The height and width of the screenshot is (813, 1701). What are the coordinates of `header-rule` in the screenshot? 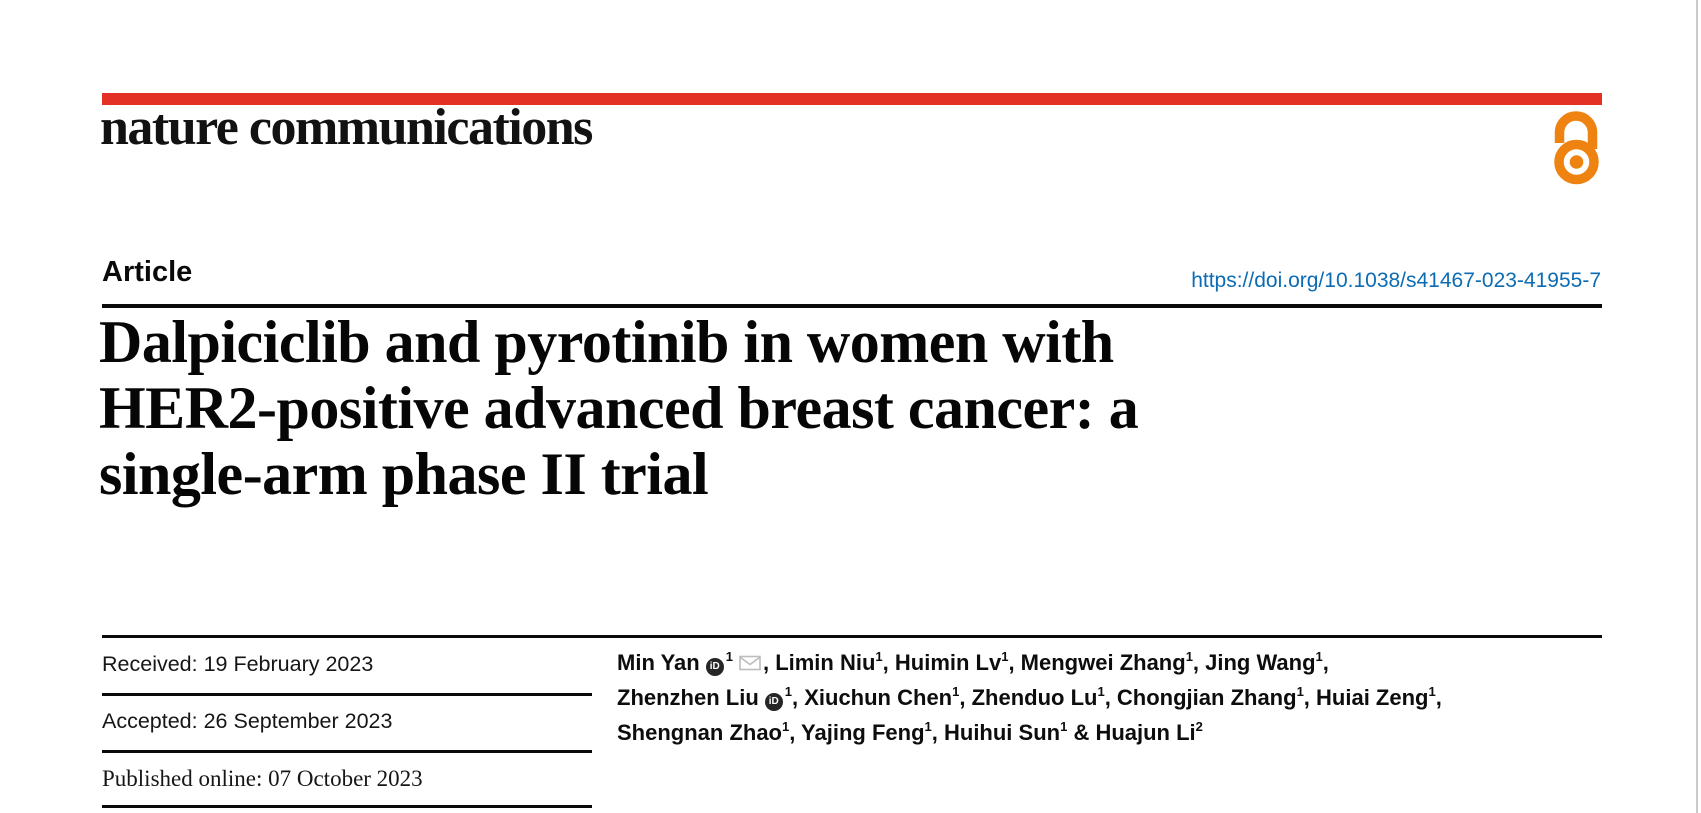 It's located at (852, 306).